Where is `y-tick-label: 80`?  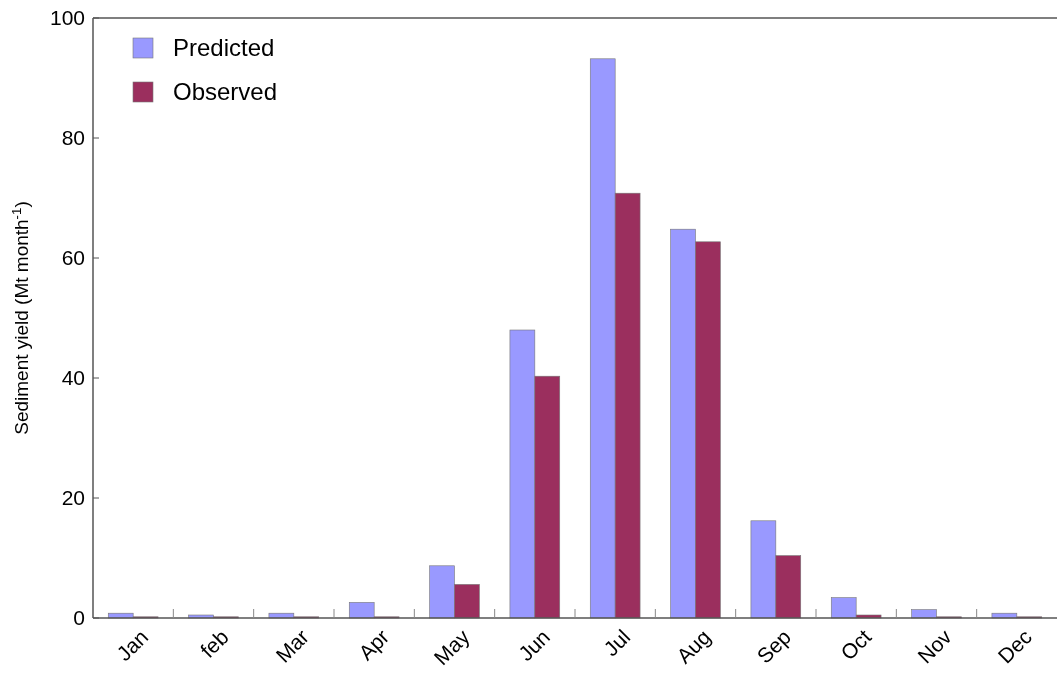
y-tick-label: 80 is located at coordinates (73, 138).